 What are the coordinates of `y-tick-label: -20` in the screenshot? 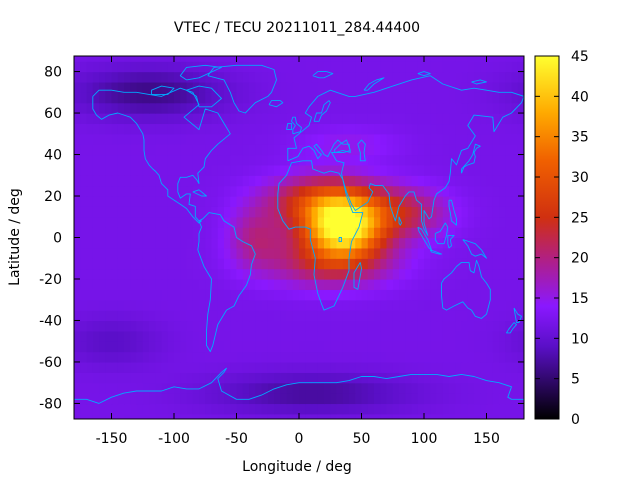 It's located at (50, 280).